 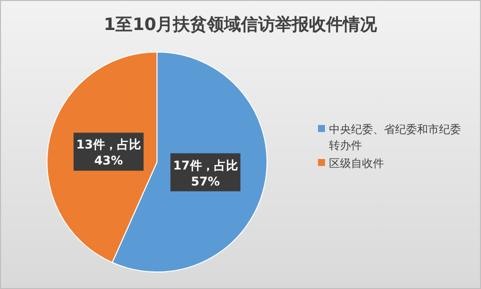 I want to click on legend-item: 区级自收件, so click(x=351, y=163).